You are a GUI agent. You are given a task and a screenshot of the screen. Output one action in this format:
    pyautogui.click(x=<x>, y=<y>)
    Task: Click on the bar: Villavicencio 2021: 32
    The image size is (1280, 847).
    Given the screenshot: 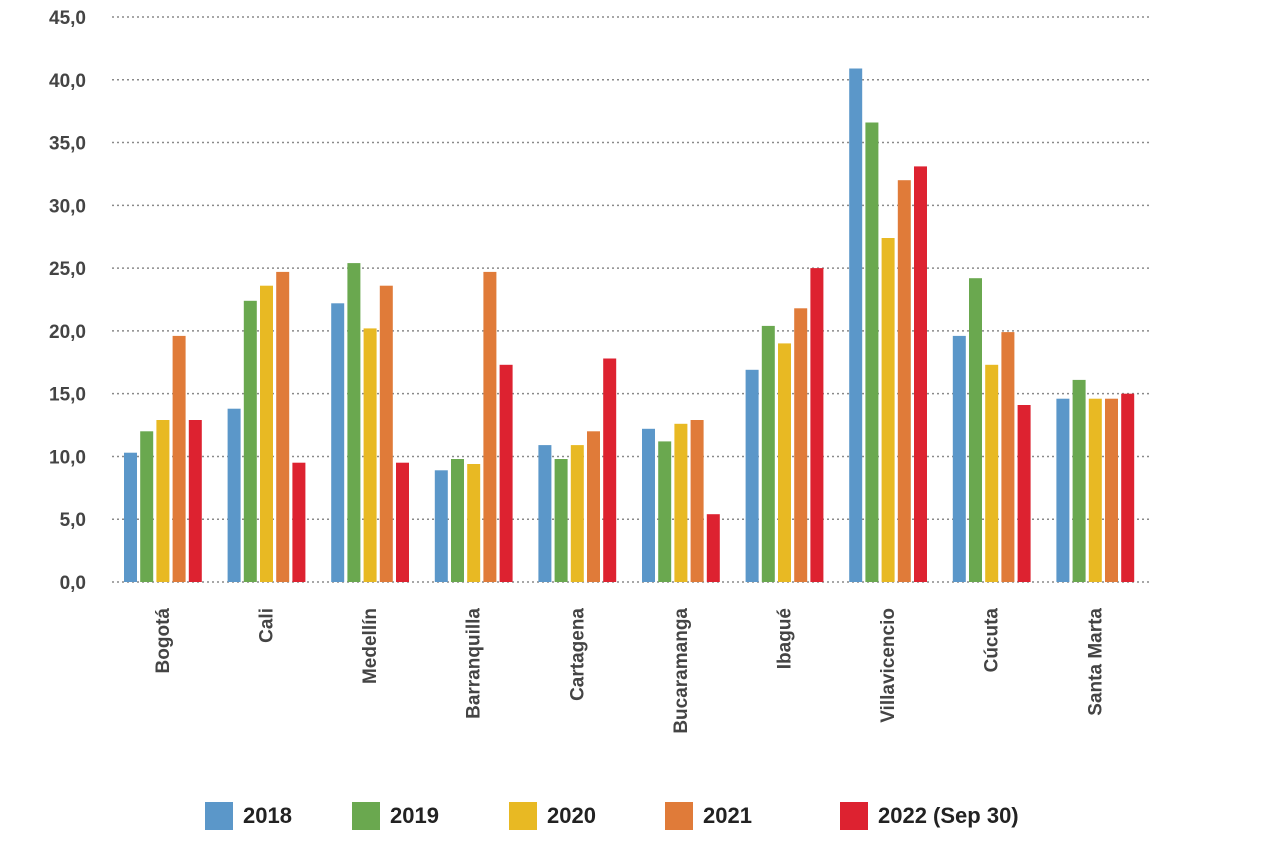 What is the action you would take?
    pyautogui.click(x=904, y=381)
    